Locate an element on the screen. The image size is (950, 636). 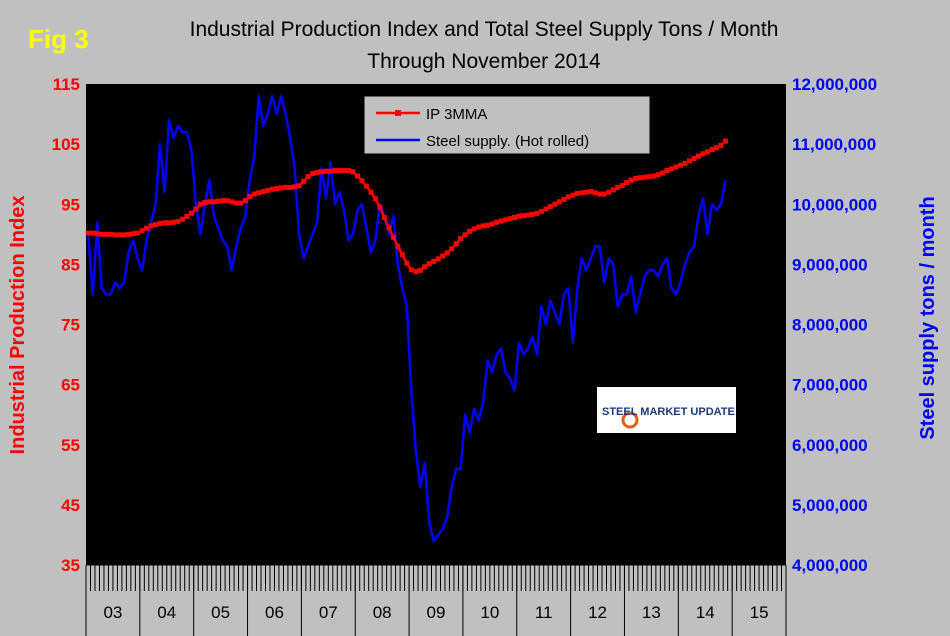
x-tick-label: 11 is located at coordinates (544, 612).